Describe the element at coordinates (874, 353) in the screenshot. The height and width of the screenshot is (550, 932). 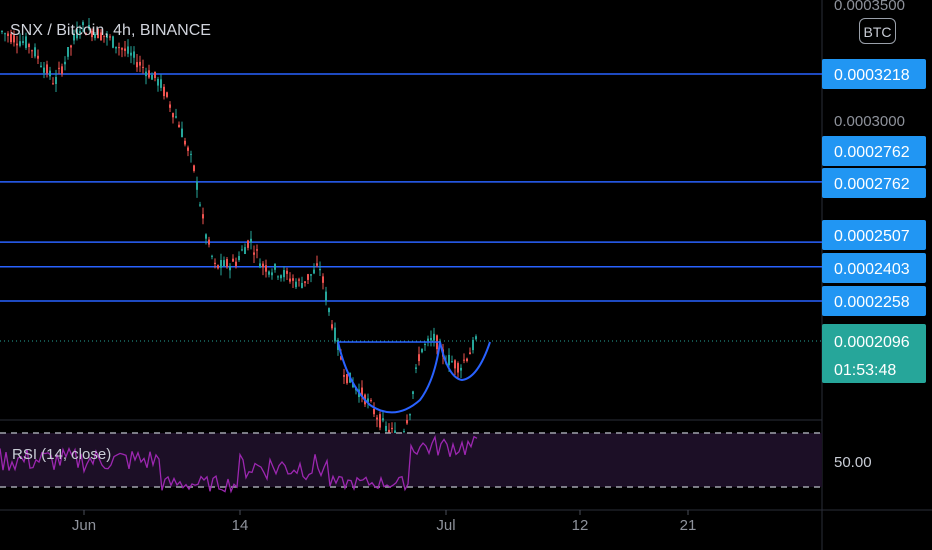
I see `last-price-tag` at that location.